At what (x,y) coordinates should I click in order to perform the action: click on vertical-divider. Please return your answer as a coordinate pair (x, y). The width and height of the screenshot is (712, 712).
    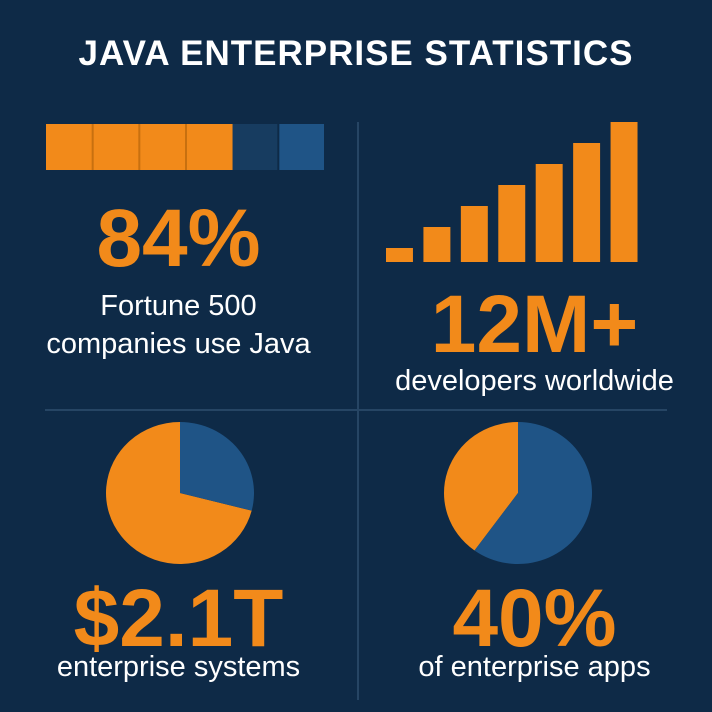
    Looking at the image, I should click on (358, 411).